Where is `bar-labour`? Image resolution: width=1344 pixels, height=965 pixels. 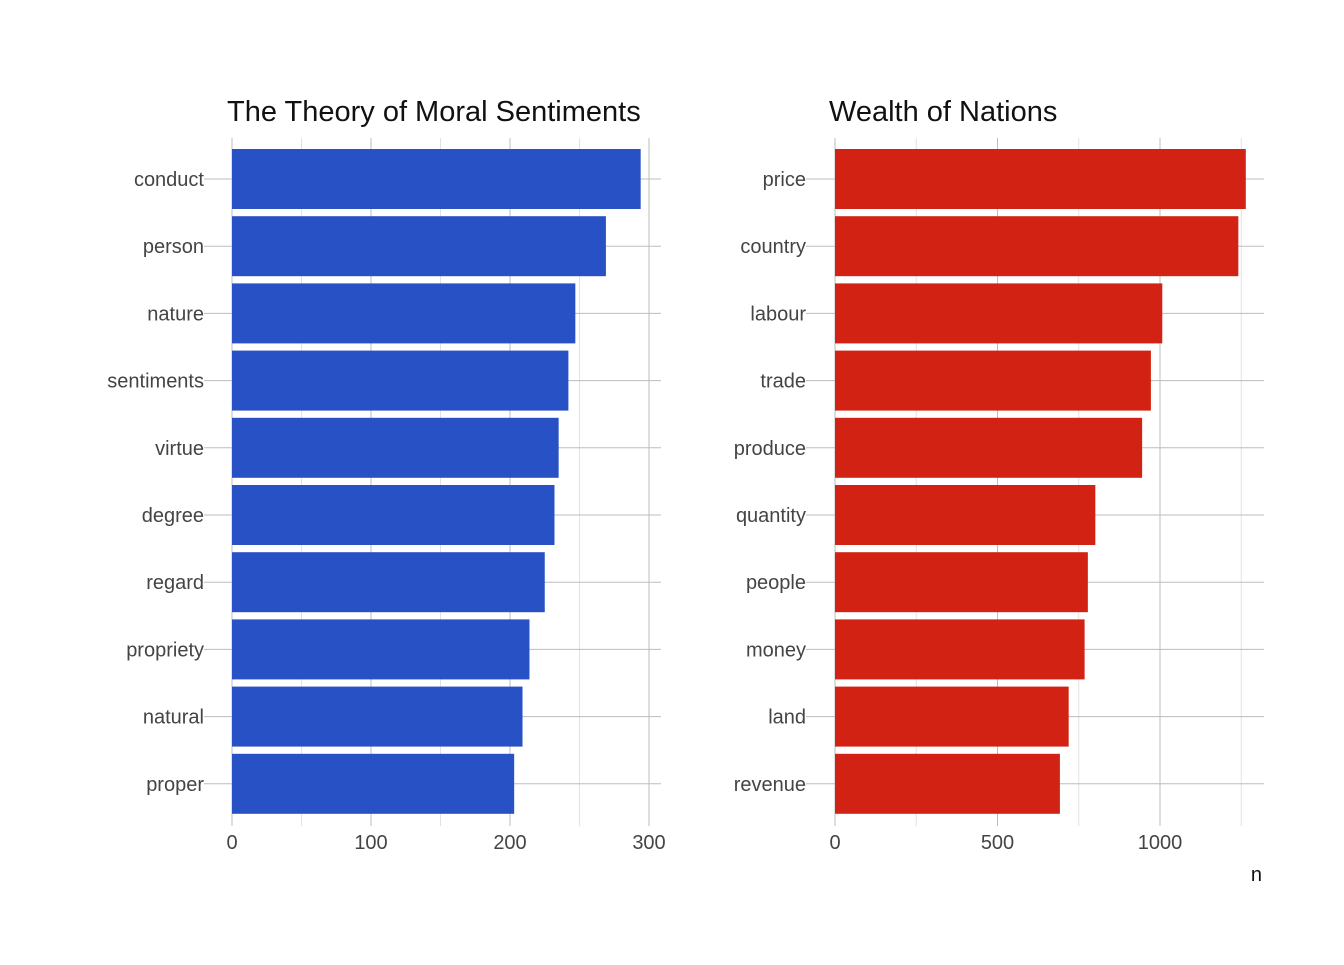 bar-labour is located at coordinates (999, 313).